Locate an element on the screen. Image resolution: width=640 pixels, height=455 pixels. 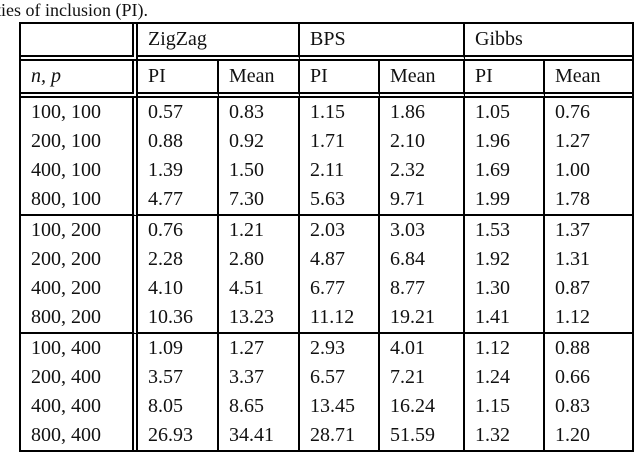
value-cell: 13.45 is located at coordinates (340, 406).